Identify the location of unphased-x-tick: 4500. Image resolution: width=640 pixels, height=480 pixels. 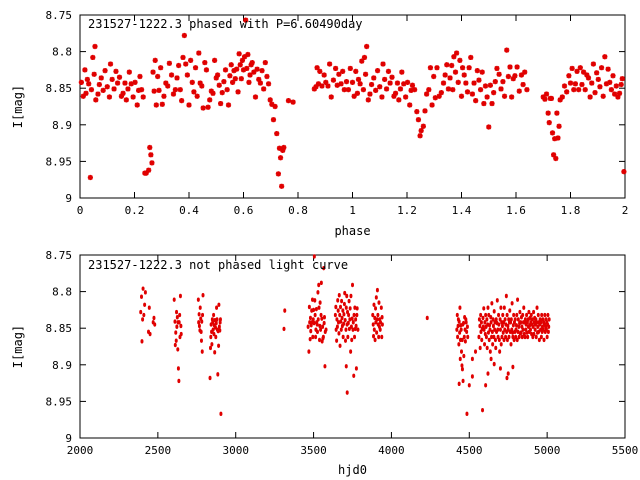
(469, 356).